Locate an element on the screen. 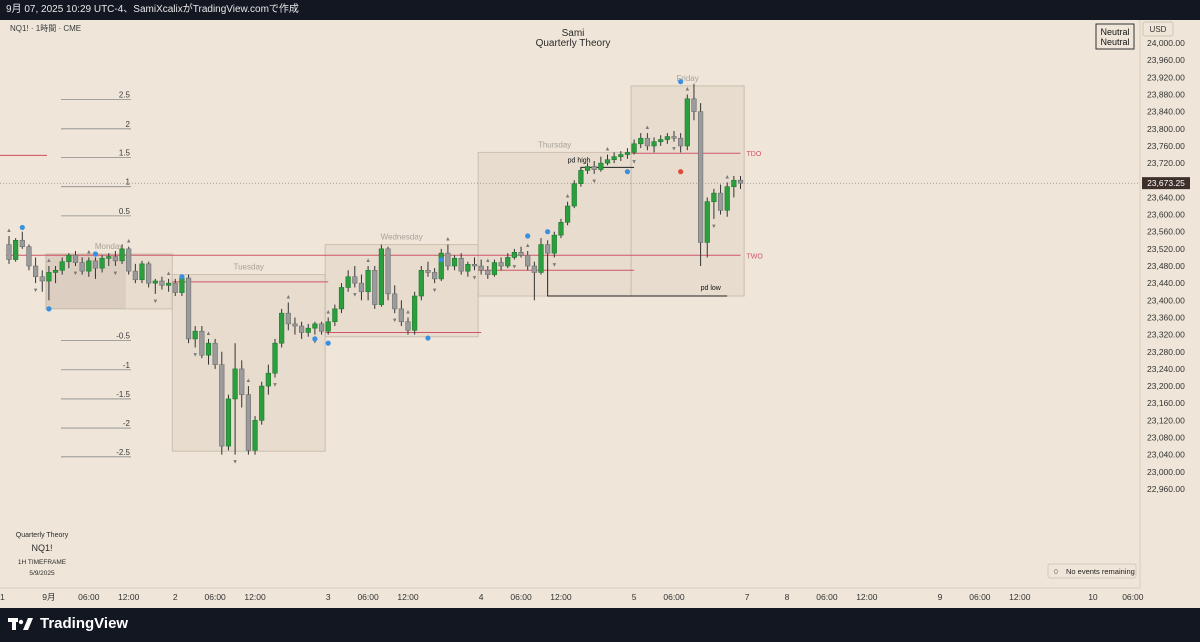 The image size is (1200, 642). time-tick: 9月 is located at coordinates (48, 597).